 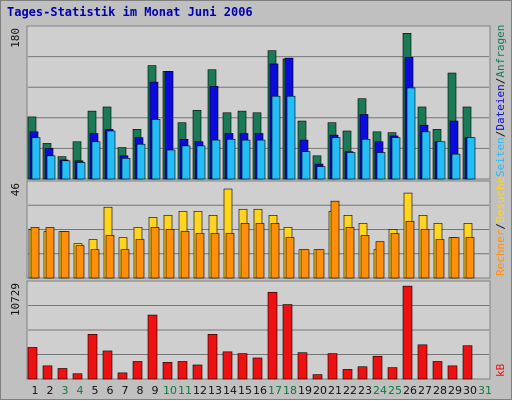 I want to click on legend-label-top: Seiten/Dateien/Anfragen, so click(x=500, y=101).